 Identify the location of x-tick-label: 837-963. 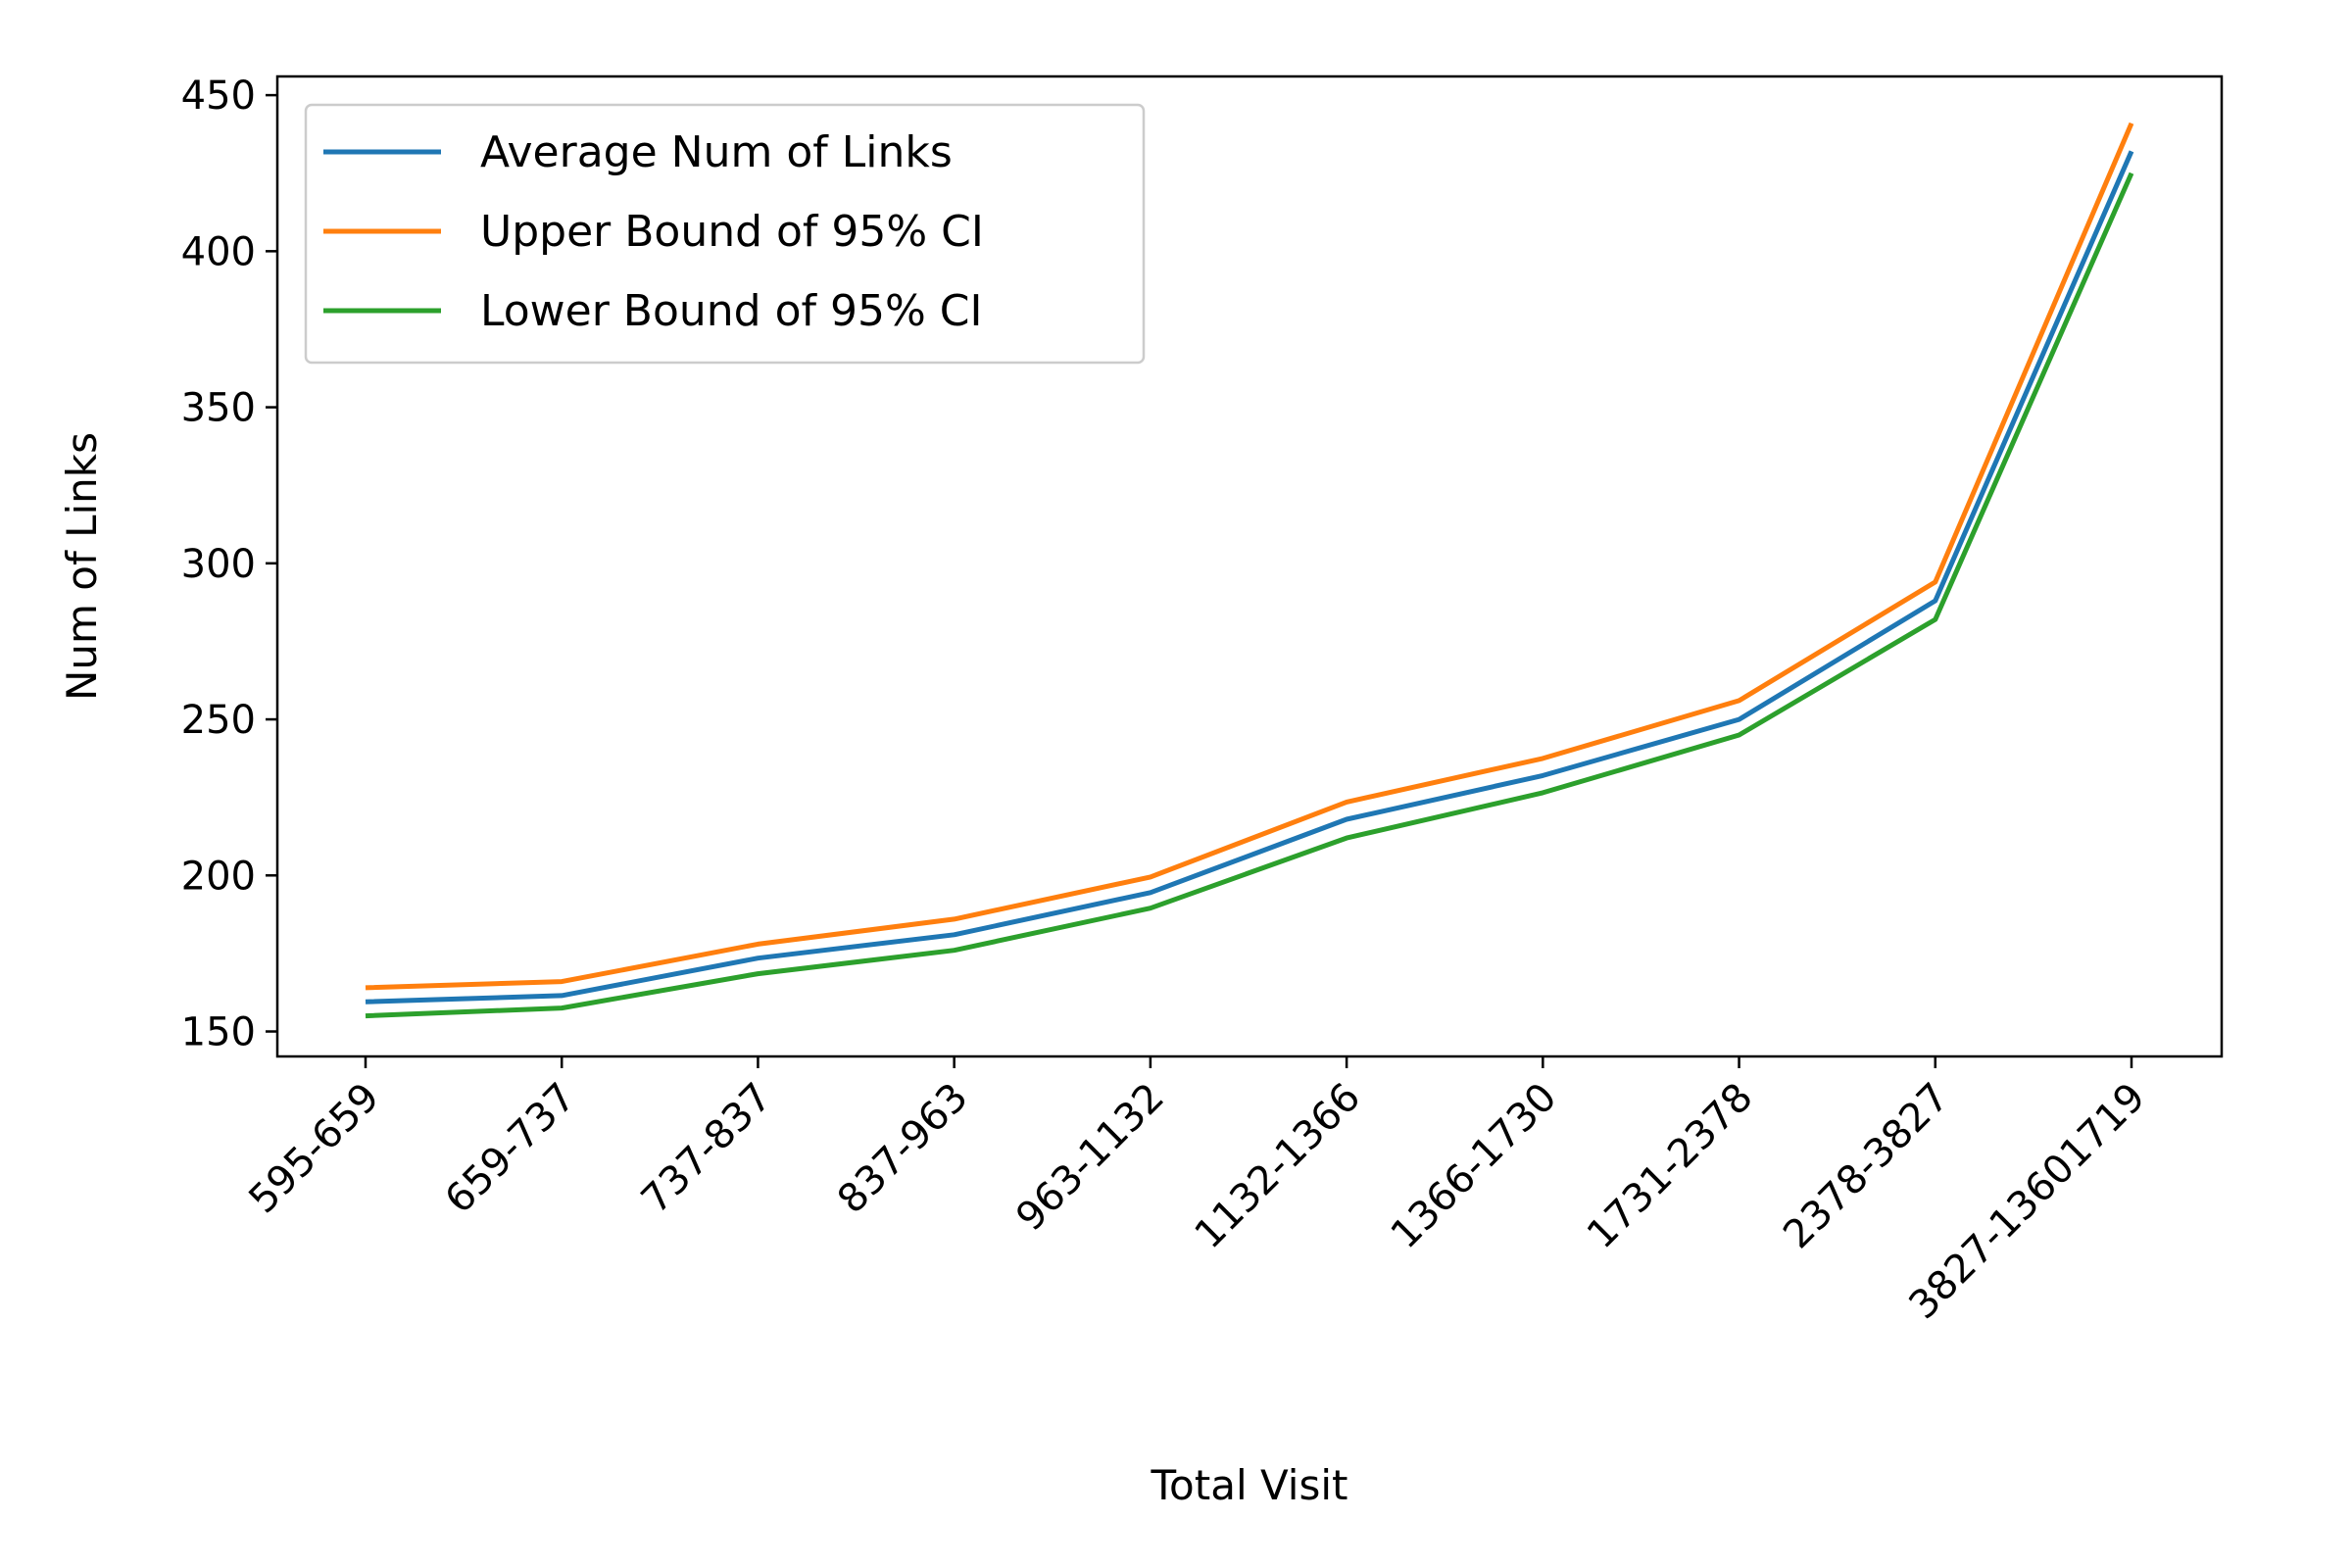
(903, 1149).